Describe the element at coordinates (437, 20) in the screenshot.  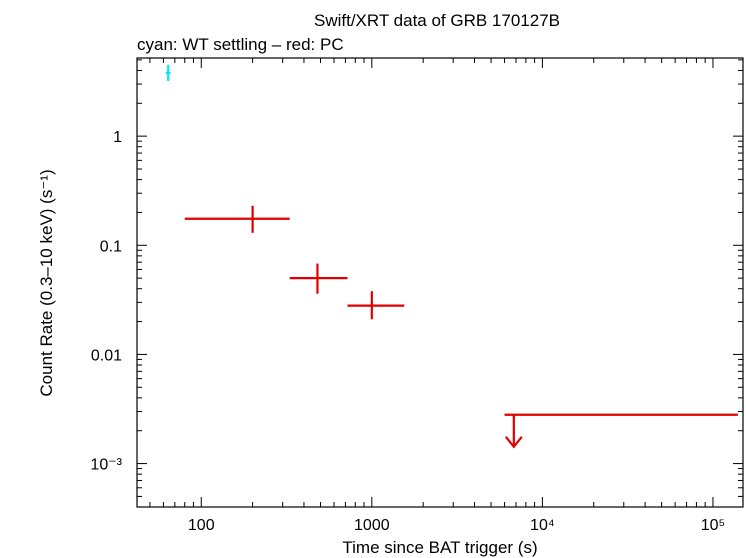
I see `chart-title: Swift/XRT data of GRB 170127B` at that location.